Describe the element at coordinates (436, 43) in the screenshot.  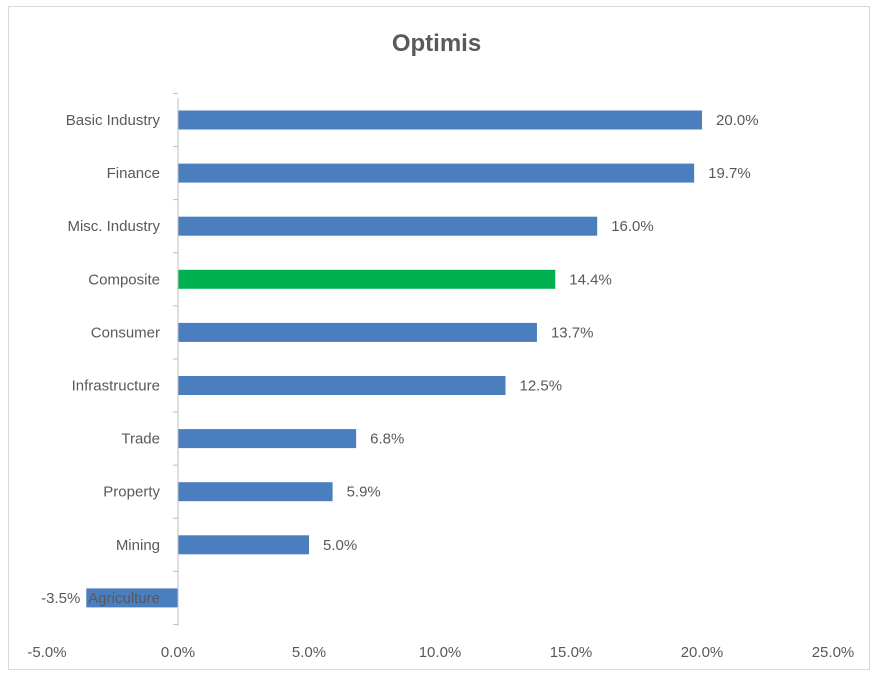
I see `chart-title: Optimis` at that location.